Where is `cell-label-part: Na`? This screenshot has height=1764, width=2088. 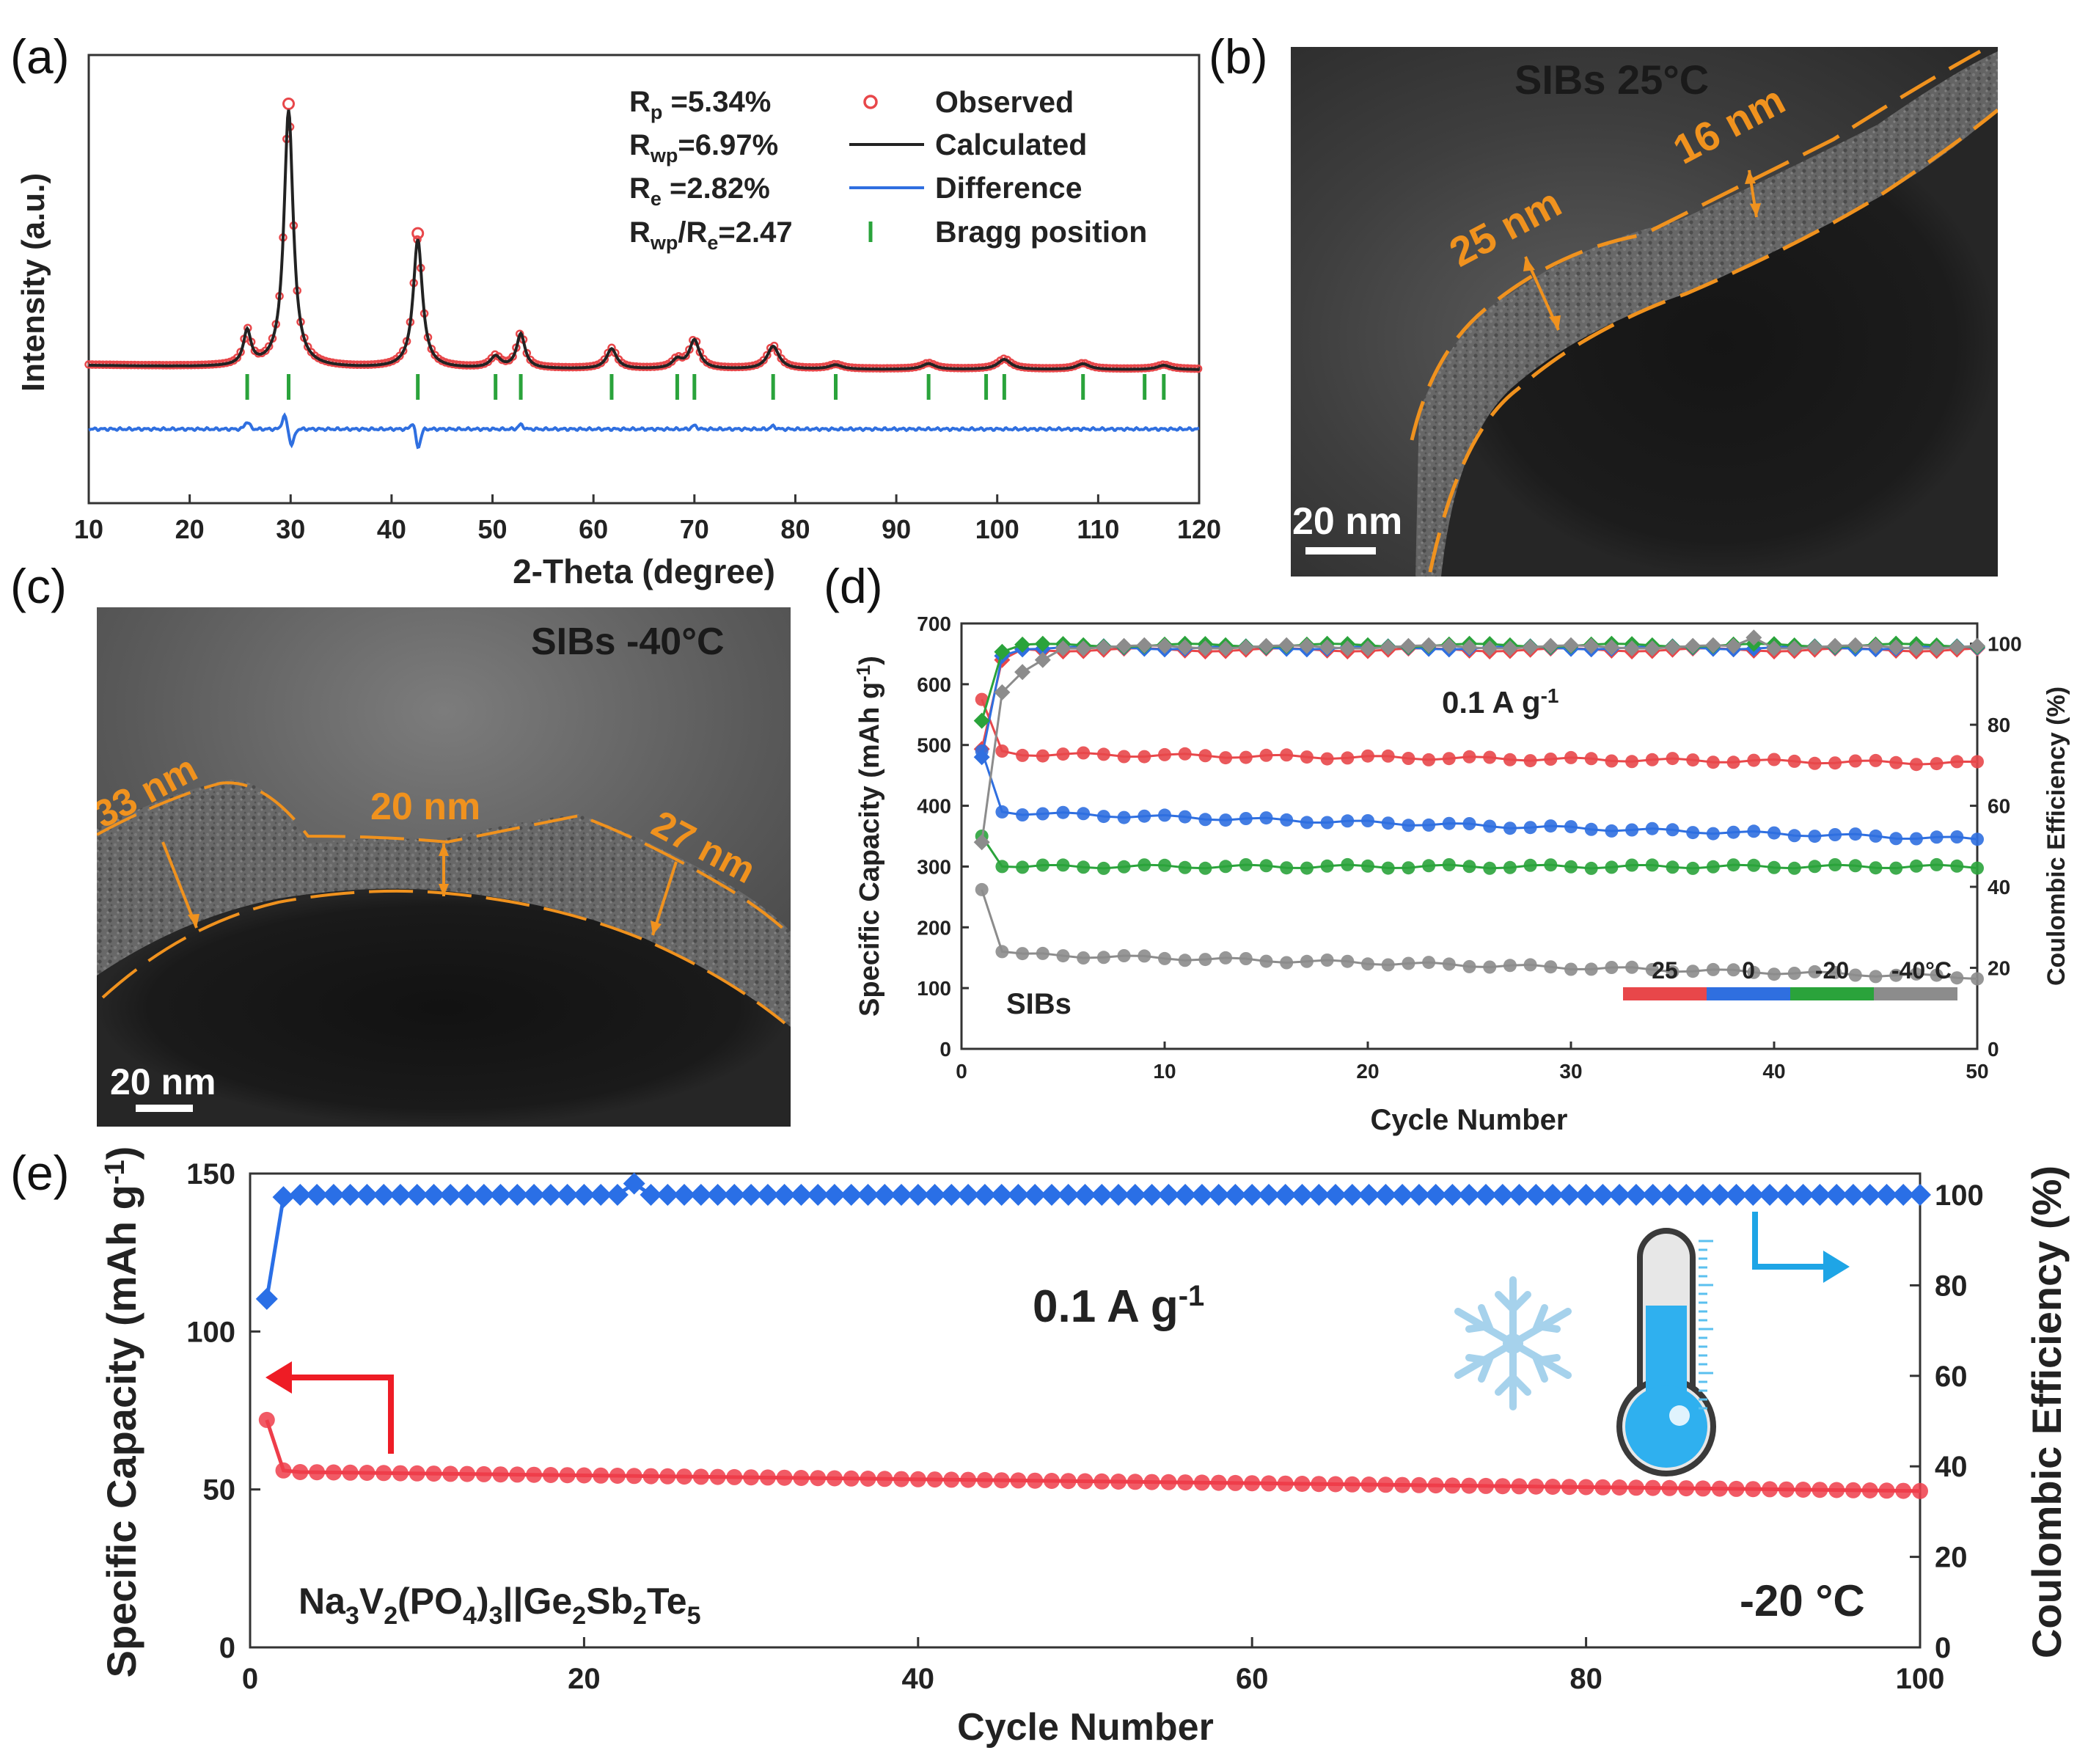 cell-label-part: Na is located at coordinates (322, 1601).